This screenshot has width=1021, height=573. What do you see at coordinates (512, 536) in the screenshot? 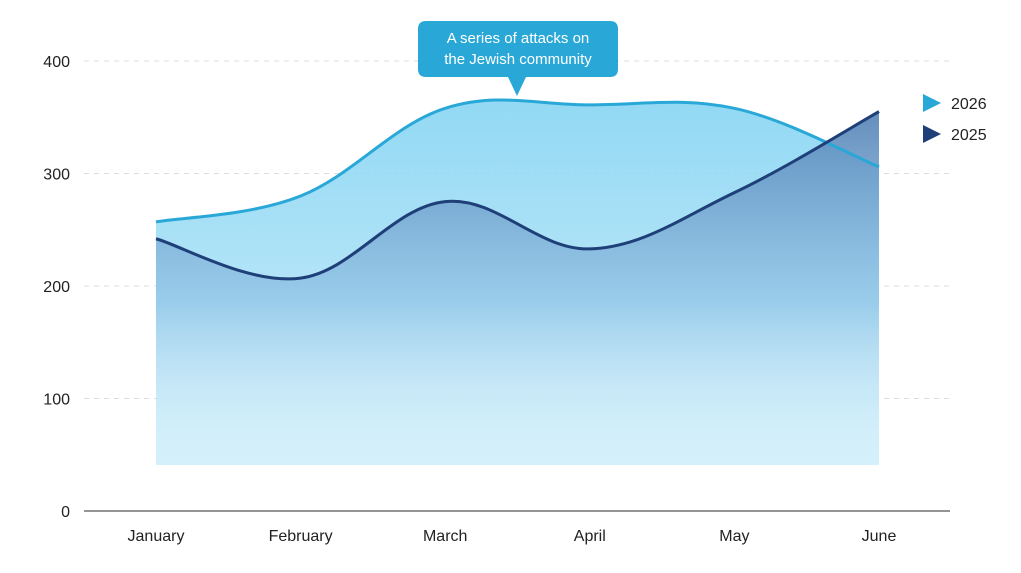
I see `x-axis-ticks: January February March April May June` at bounding box center [512, 536].